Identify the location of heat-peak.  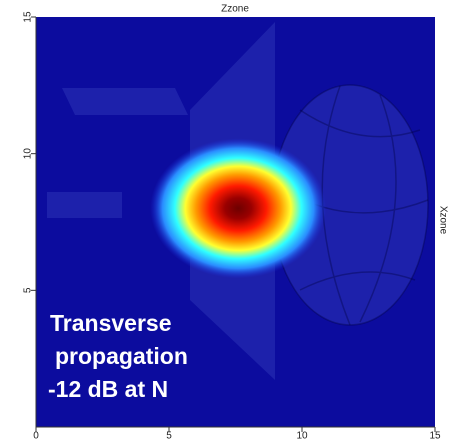
(238, 208).